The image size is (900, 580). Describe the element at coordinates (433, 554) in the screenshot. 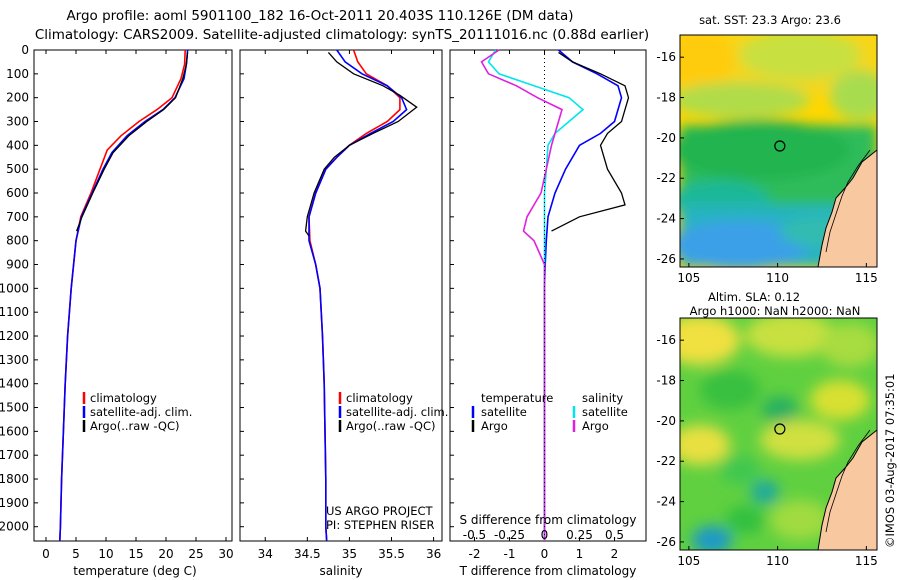

I see `x-tick-label: 36` at that location.